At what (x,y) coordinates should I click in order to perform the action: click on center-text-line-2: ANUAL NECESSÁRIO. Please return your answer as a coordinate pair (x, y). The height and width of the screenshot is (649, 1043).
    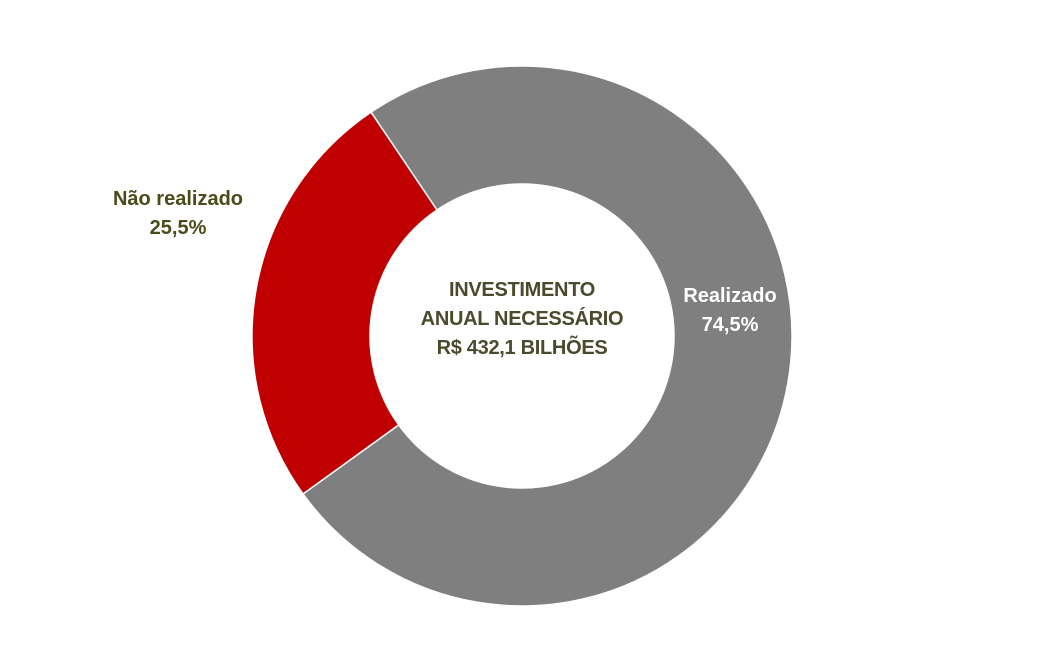
    Looking at the image, I should click on (522, 318).